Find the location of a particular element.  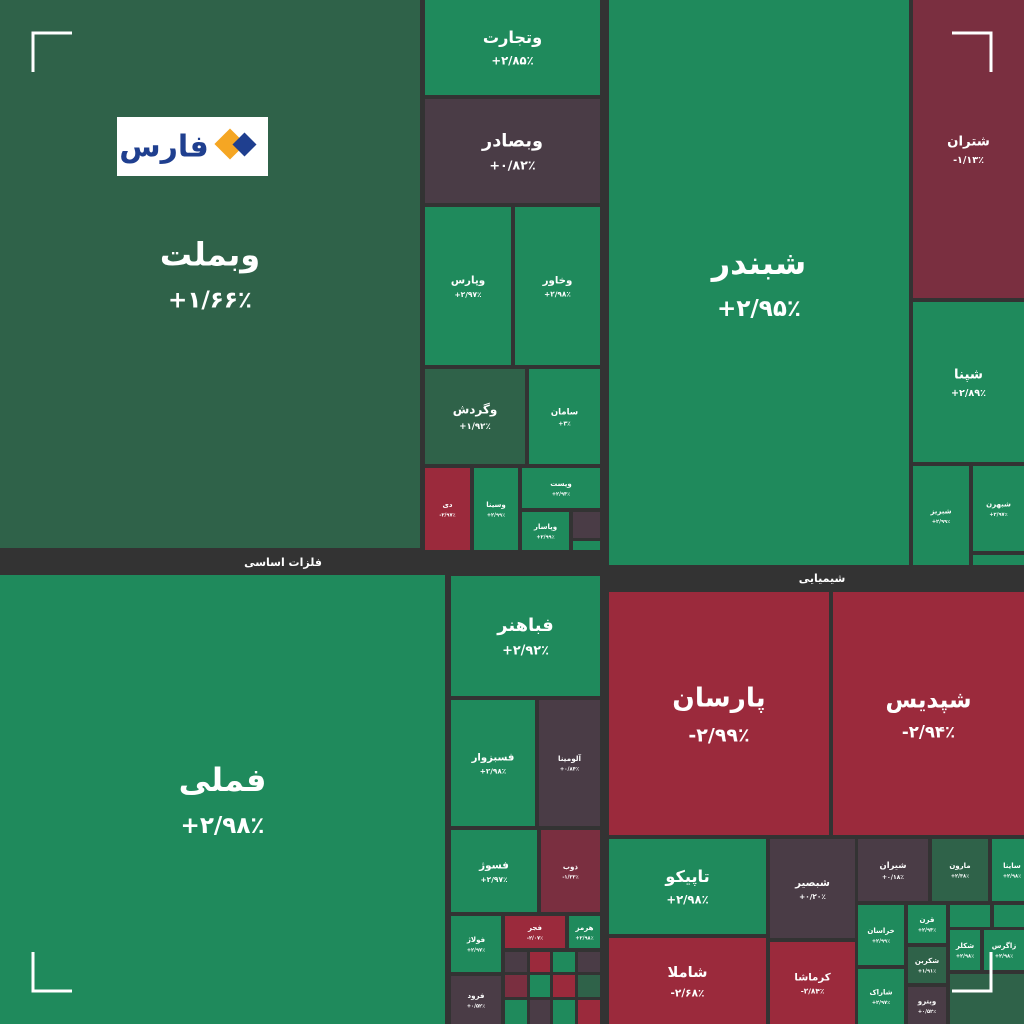

tile-name: شبهرن is located at coordinates (998, 505).